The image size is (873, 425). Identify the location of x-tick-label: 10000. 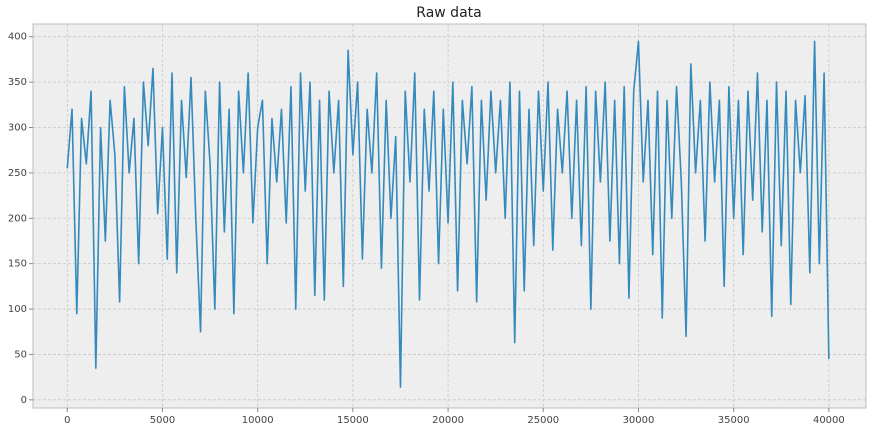
(258, 420).